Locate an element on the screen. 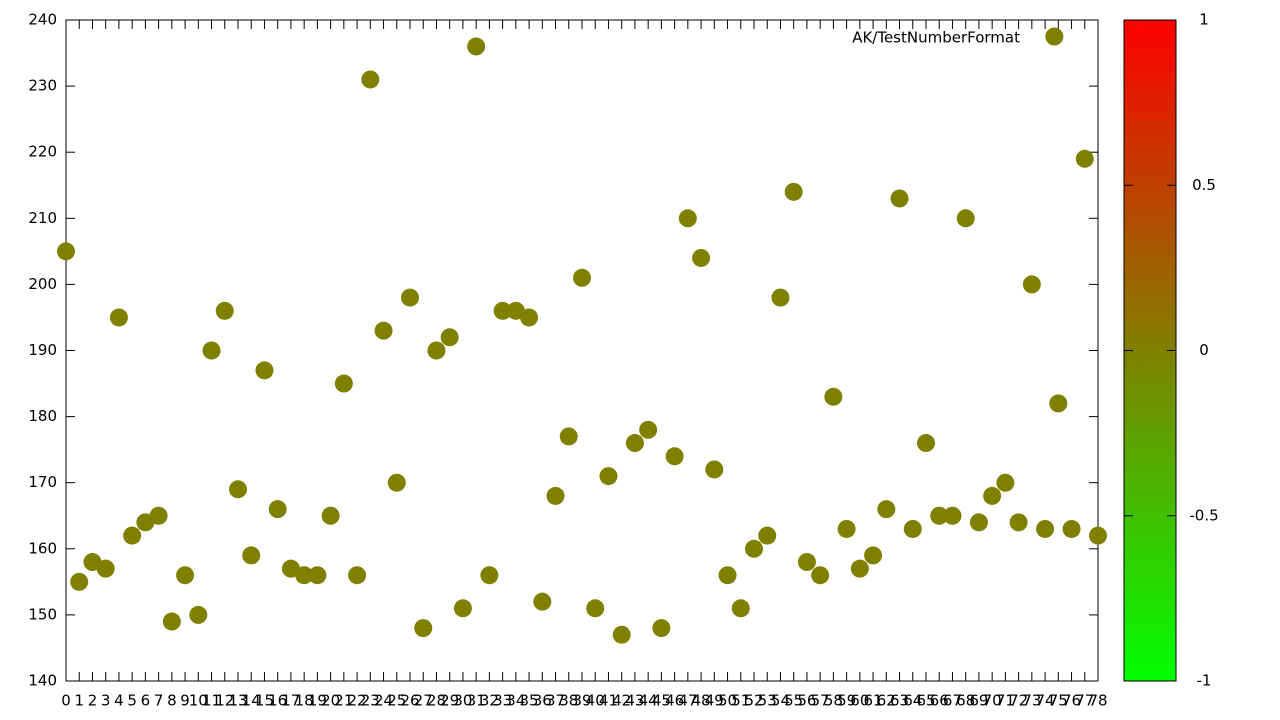  x-tick-label: 35 is located at coordinates (529, 701).